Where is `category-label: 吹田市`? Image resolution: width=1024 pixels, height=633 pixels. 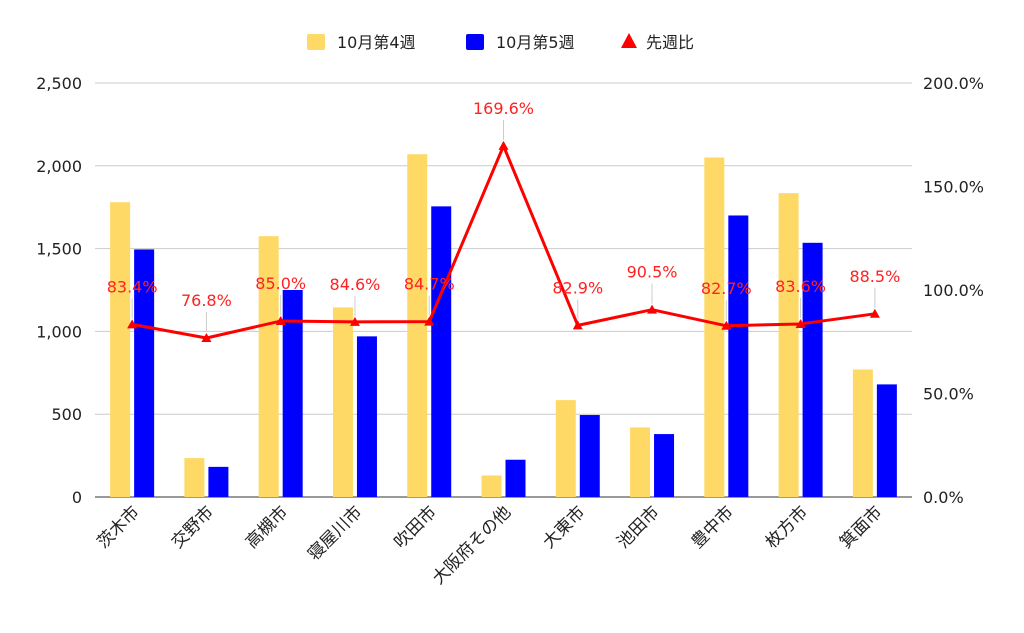
category-label: 吹田市 is located at coordinates (416, 527).